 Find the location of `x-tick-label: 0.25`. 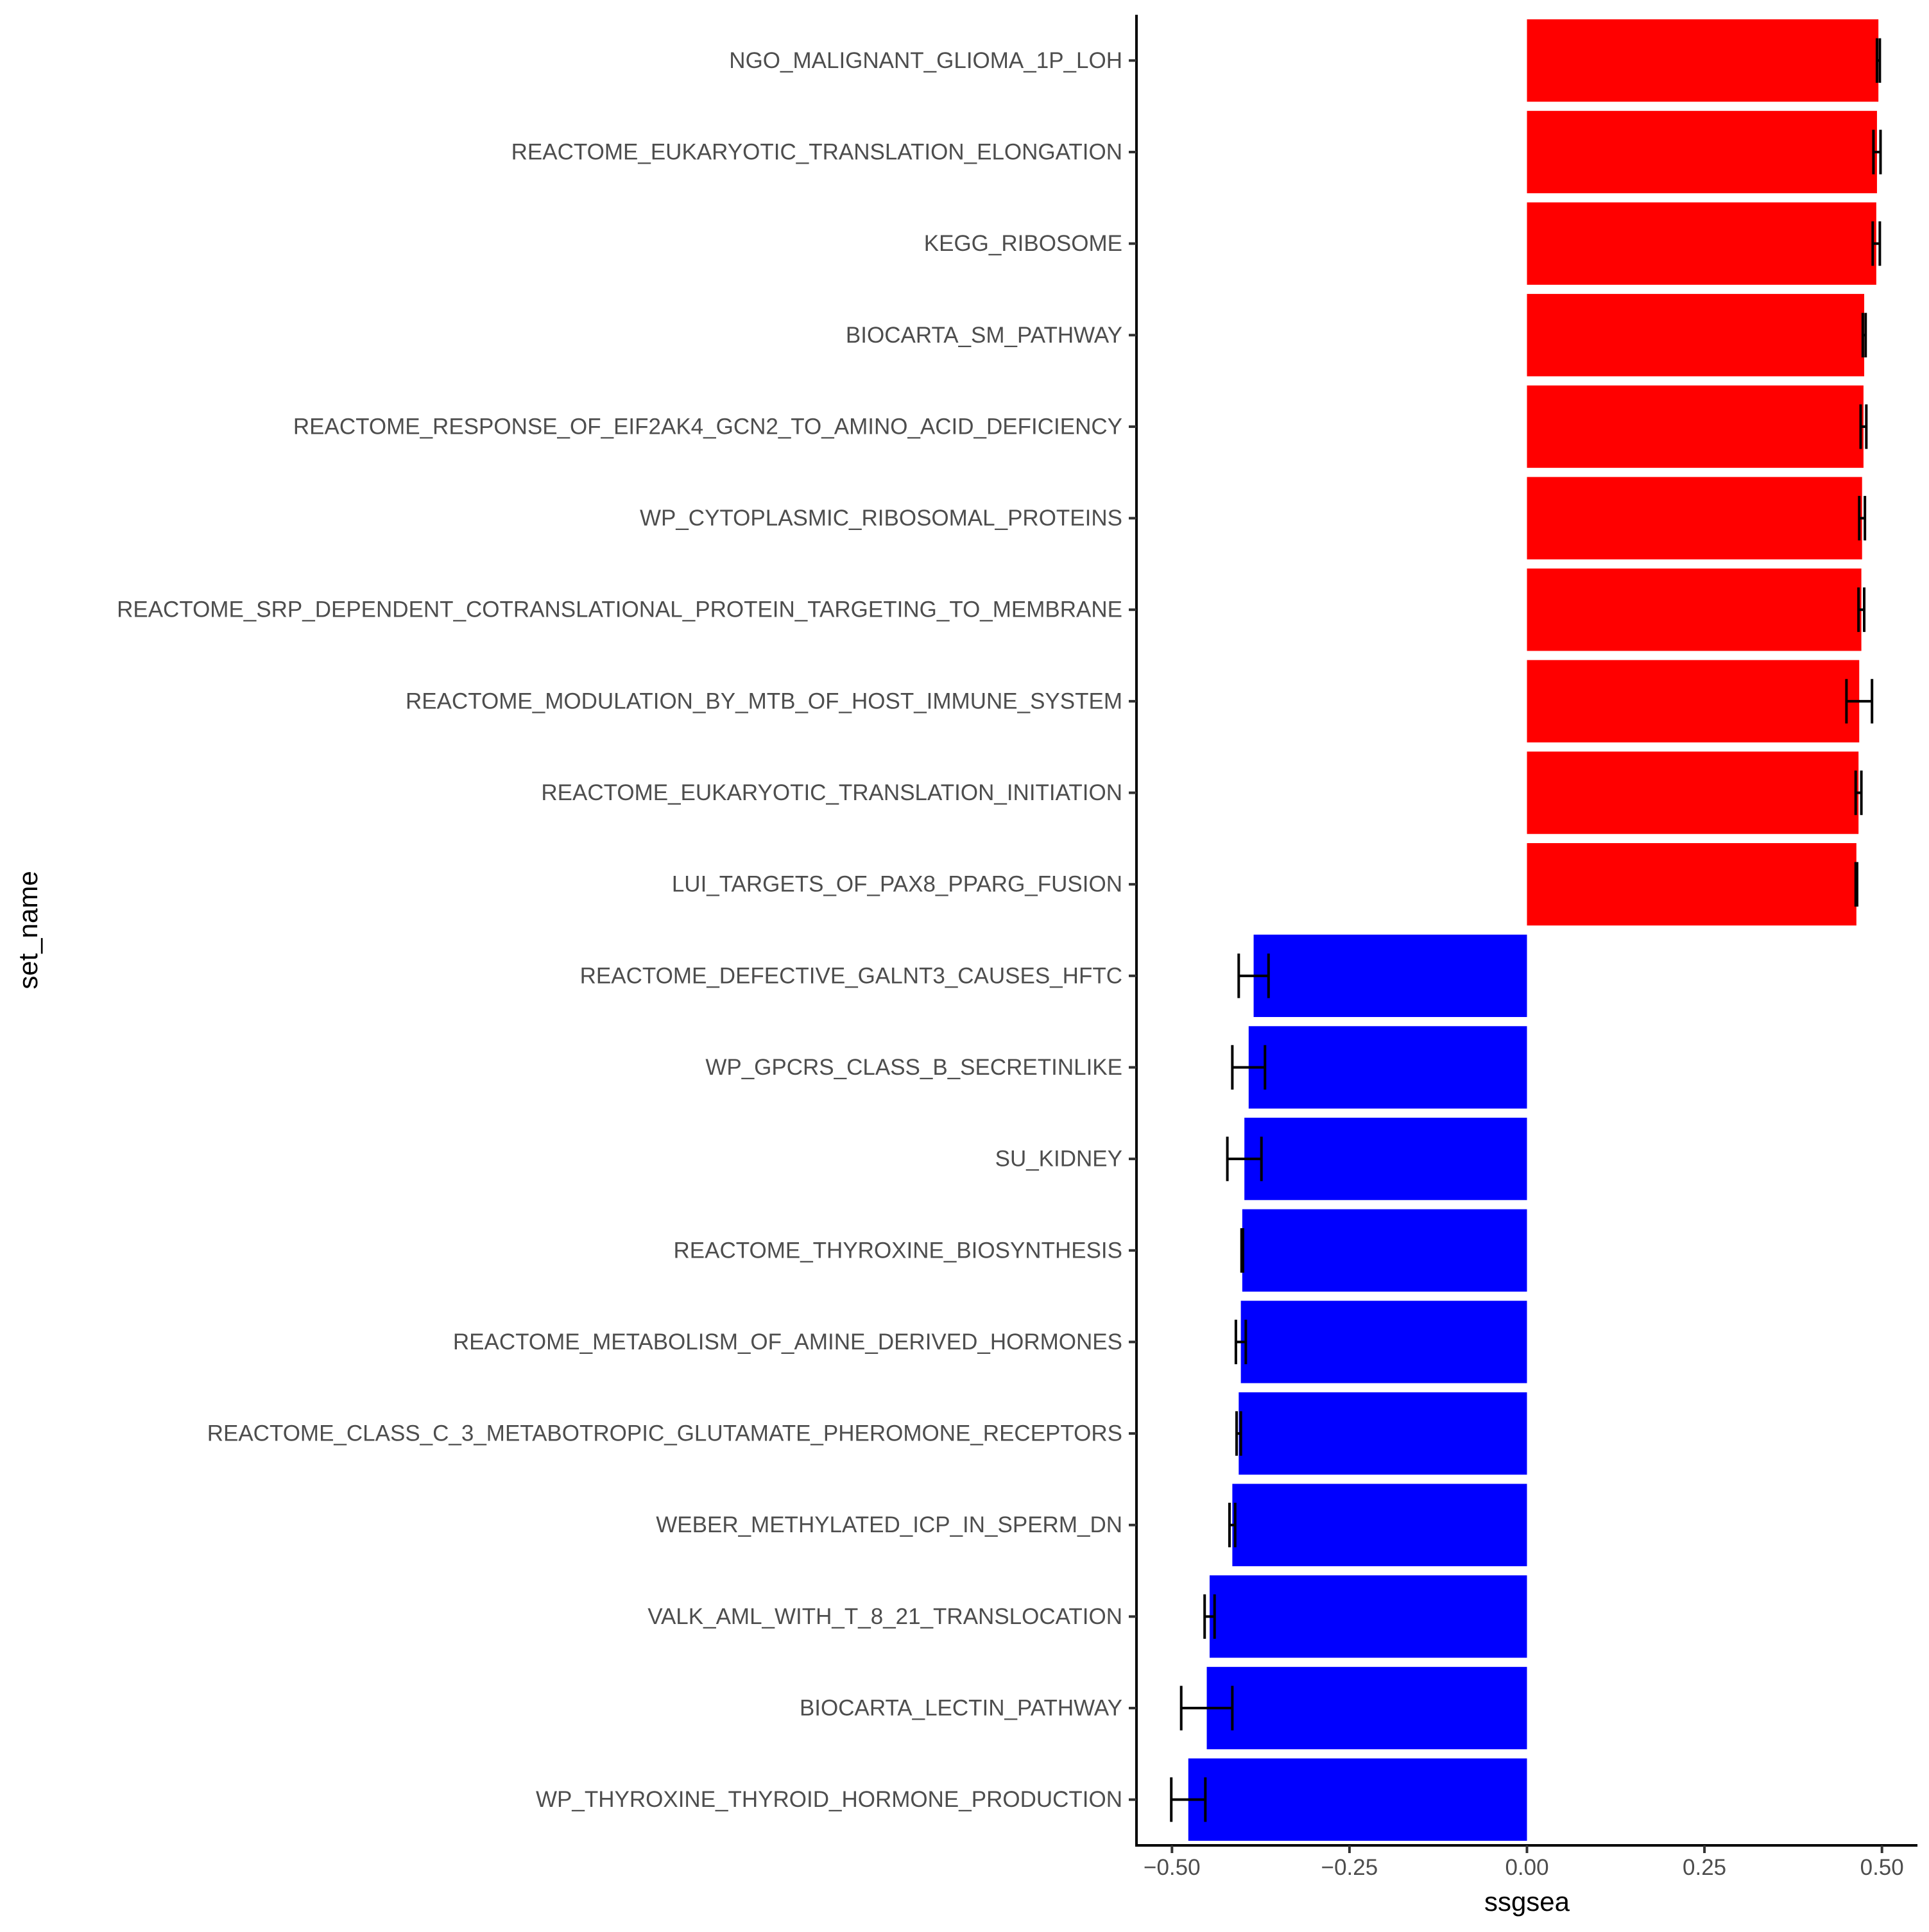

x-tick-label: 0.25 is located at coordinates (1704, 1868).